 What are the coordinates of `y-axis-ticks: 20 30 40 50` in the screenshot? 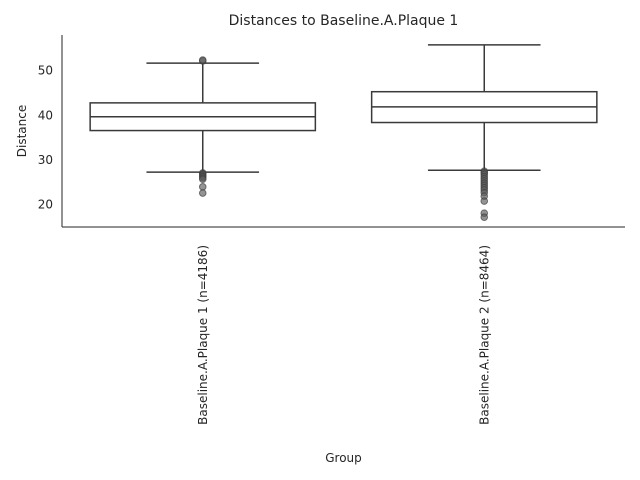 It's located at (45, 138).